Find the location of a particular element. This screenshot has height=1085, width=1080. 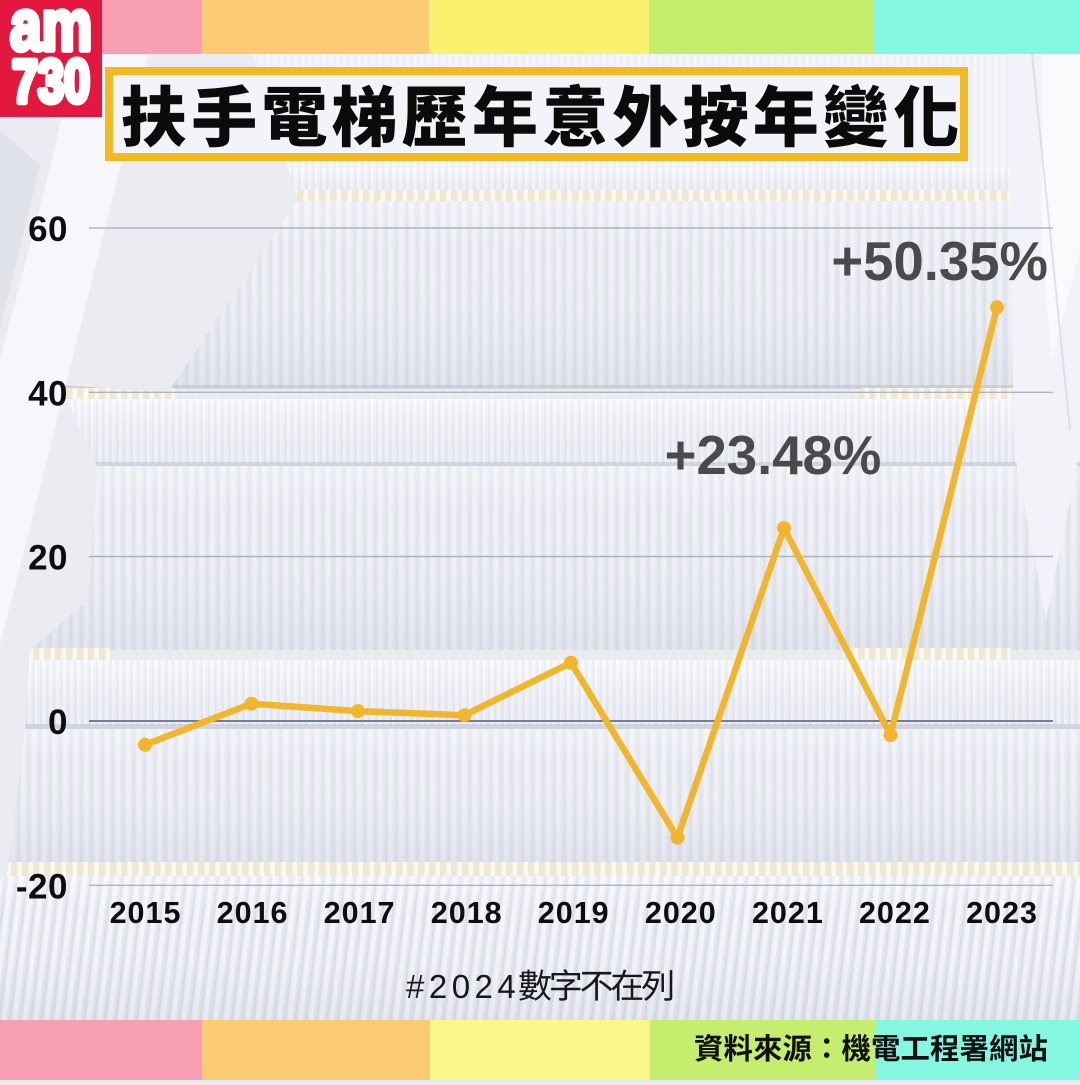

svg-text: -20 is located at coordinates (42, 886).